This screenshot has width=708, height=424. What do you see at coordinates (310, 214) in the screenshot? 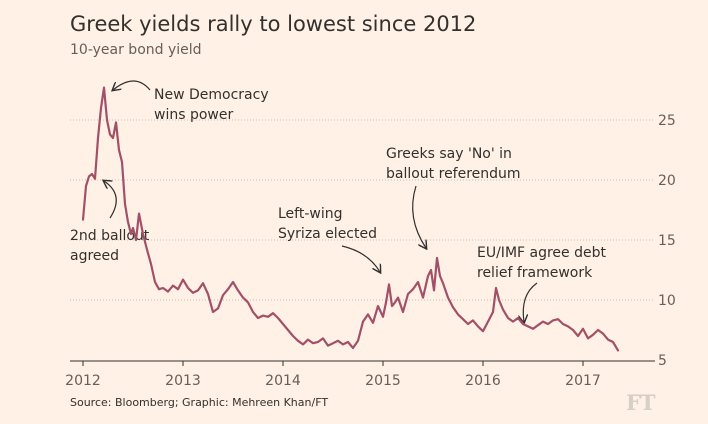
I see `annotation-syriza: Left-wing` at bounding box center [310, 214].